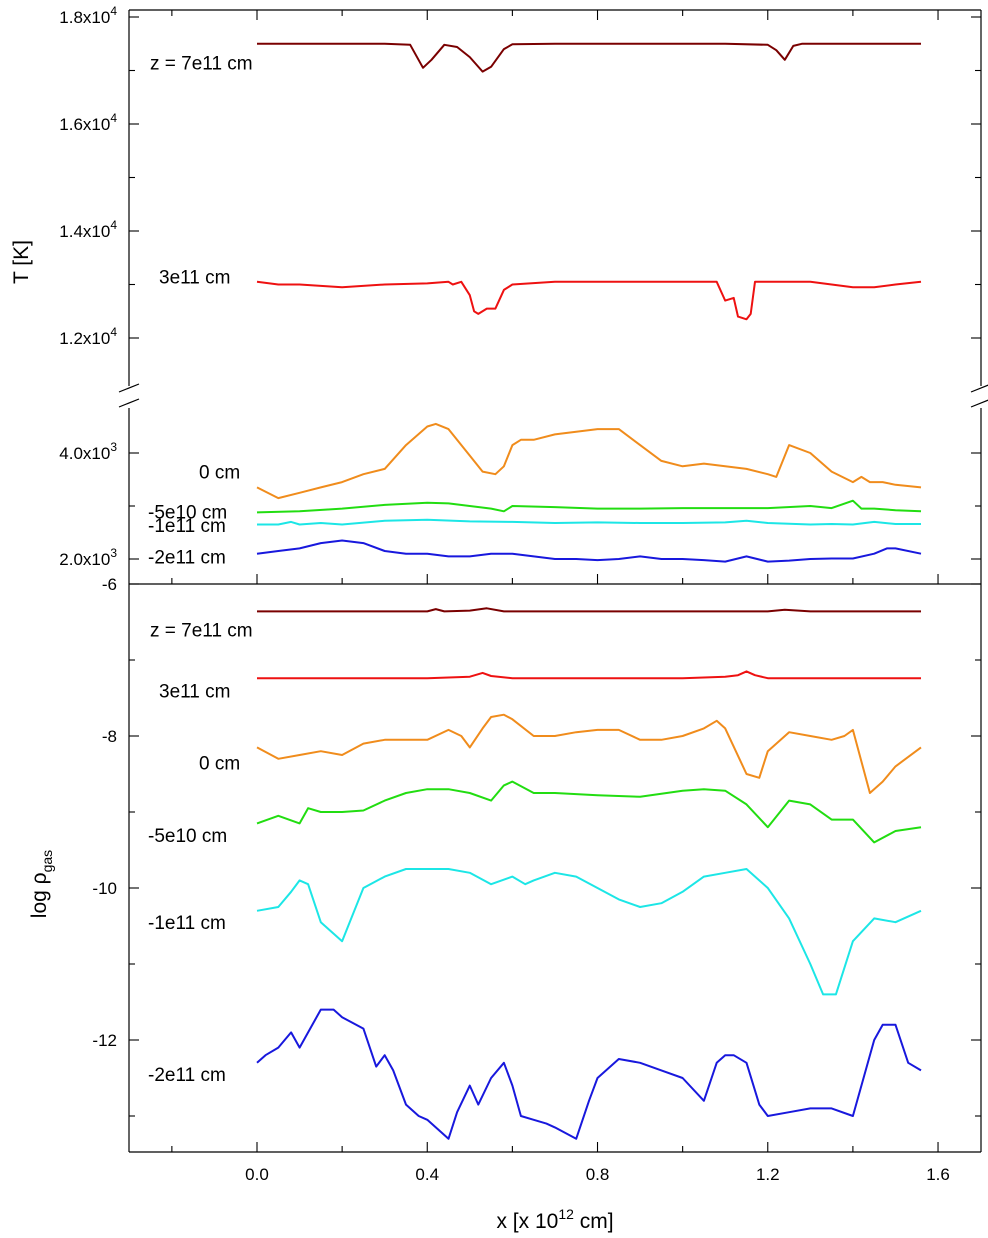  Describe the element at coordinates (187, 836) in the screenshot. I see `density-series-label: -5e10 cm` at that location.